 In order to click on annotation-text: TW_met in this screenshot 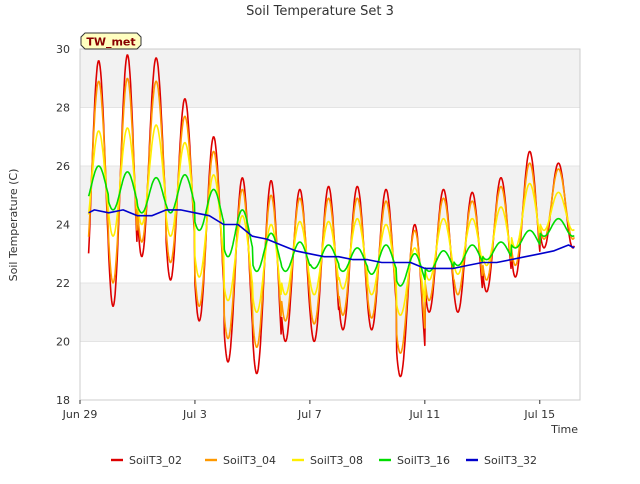, I will do `click(110, 42)`.